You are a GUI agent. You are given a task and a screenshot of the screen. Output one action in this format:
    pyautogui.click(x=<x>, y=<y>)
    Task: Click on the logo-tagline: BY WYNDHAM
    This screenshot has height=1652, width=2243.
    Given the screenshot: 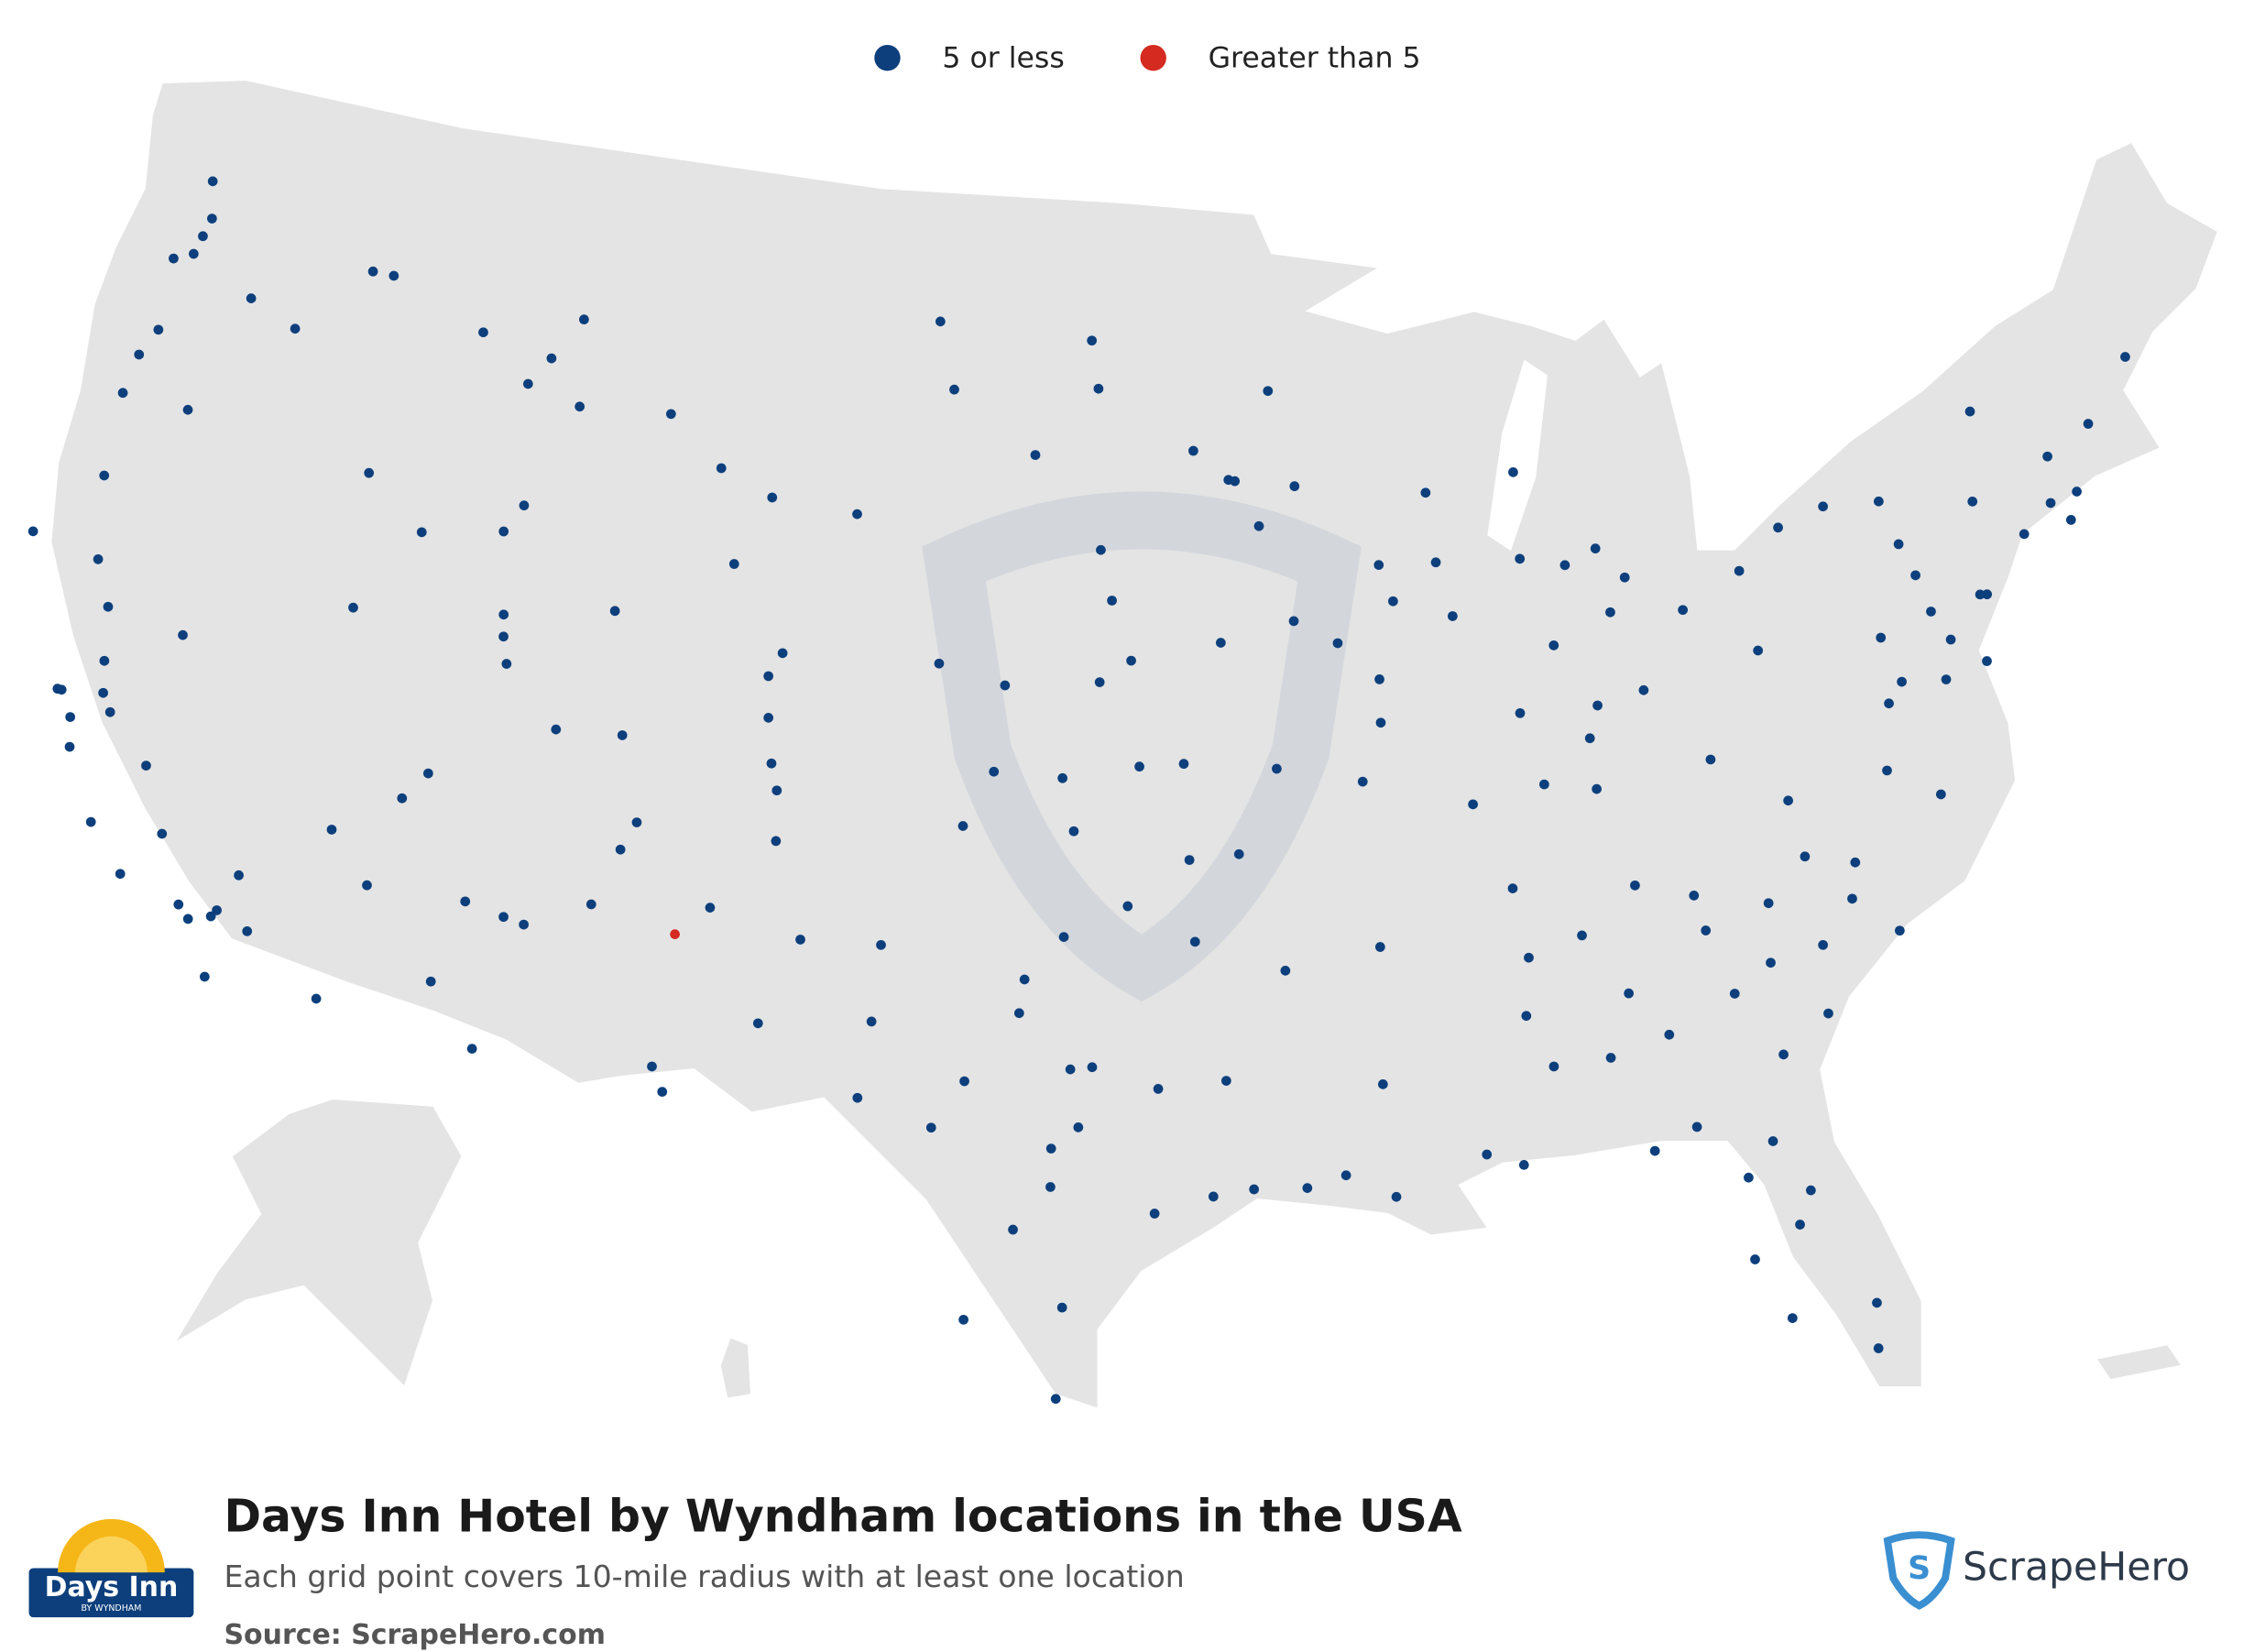 What is the action you would take?
    pyautogui.click(x=111, y=1608)
    